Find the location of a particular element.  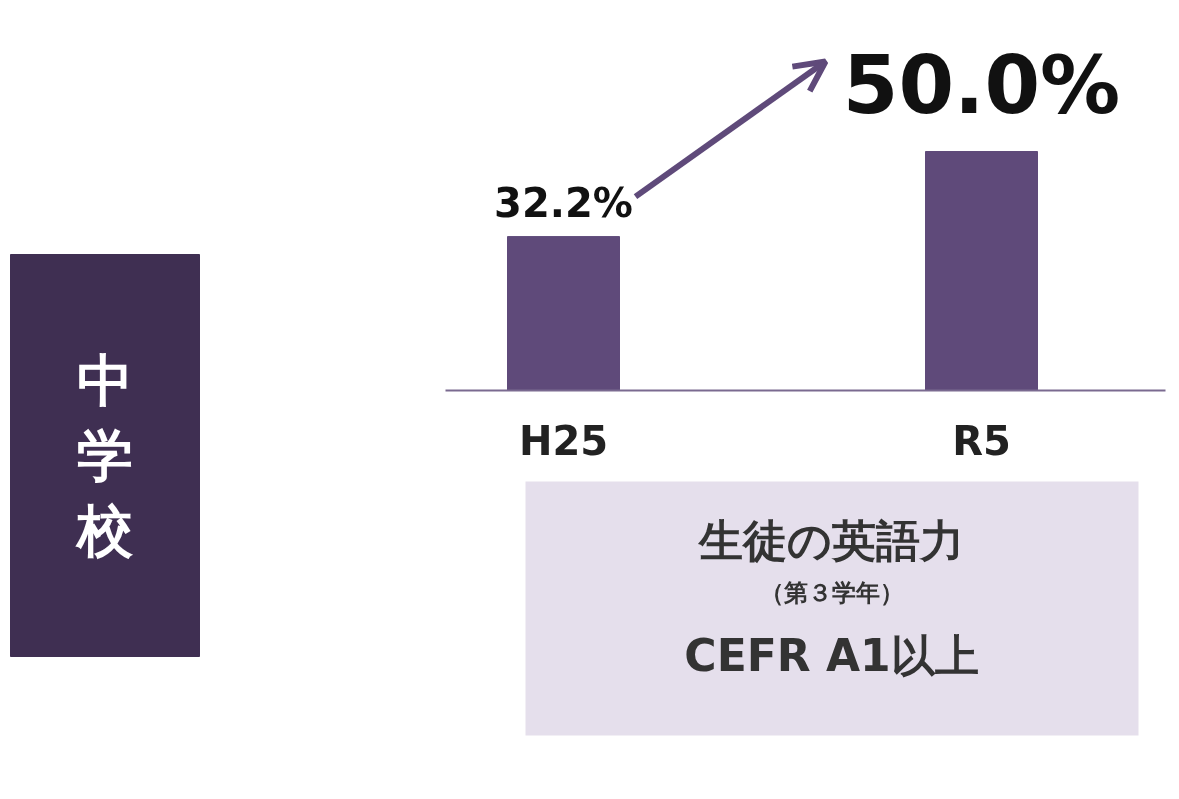

text: 中学校 is located at coordinates (104, 455).